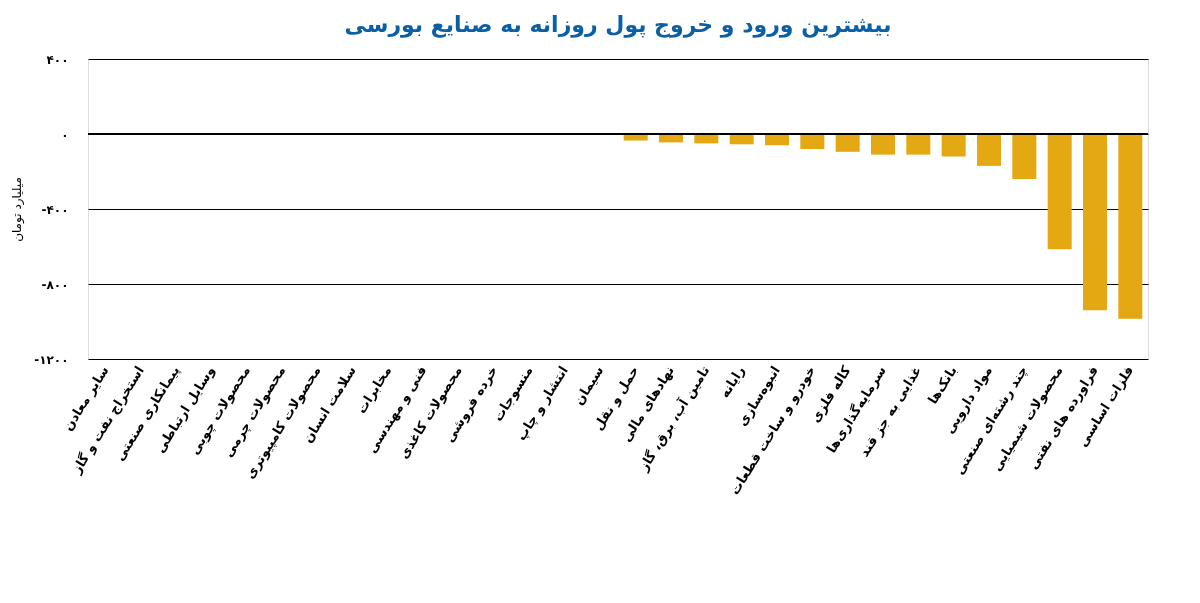  Describe the element at coordinates (55, 209) in the screenshot. I see `y-tick-label: -۴۰۰` at that location.